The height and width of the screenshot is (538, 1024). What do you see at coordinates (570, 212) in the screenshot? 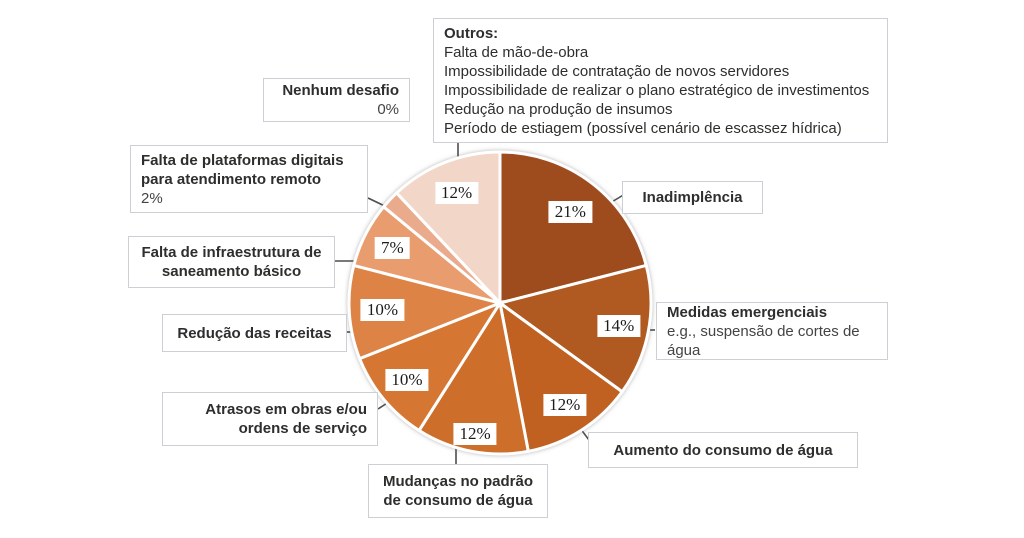
I see `pct-label-inadimplencia: 21%` at bounding box center [570, 212].